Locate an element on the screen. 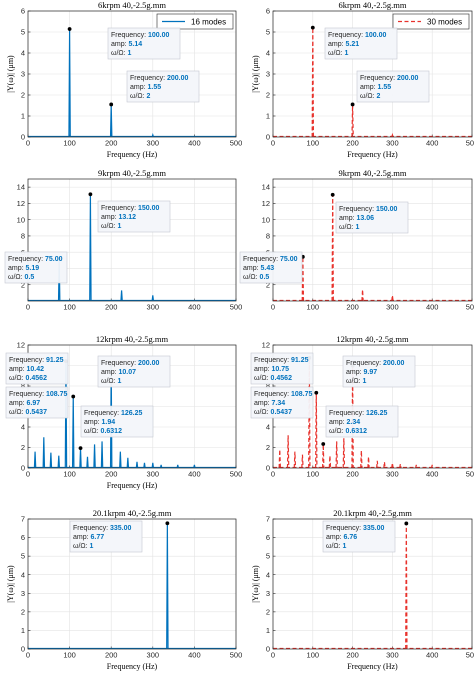  datatip-value: 5.14 is located at coordinates (136, 44).